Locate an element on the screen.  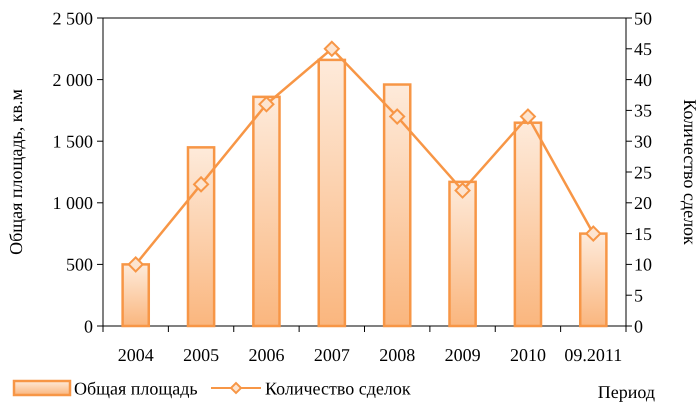
y2-tick-label: 30 is located at coordinates (643, 142).